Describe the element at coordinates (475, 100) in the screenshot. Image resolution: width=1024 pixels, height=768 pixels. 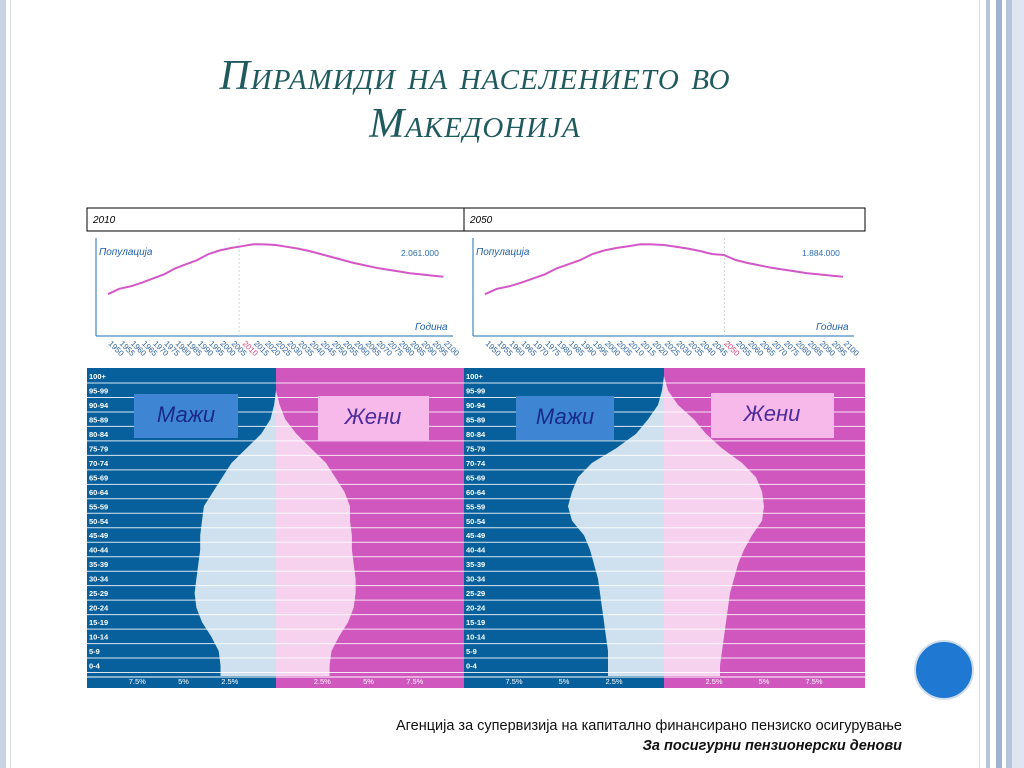
I see `slide-title: Пирамиди на населението во Македонија` at that location.